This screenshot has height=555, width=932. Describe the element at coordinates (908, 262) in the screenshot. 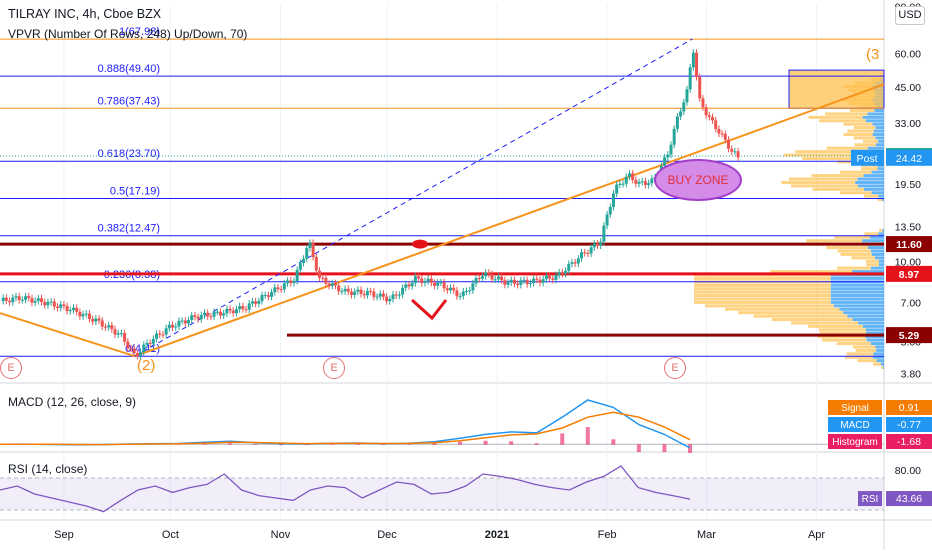

I see `price-tick-label: 10.00` at that location.